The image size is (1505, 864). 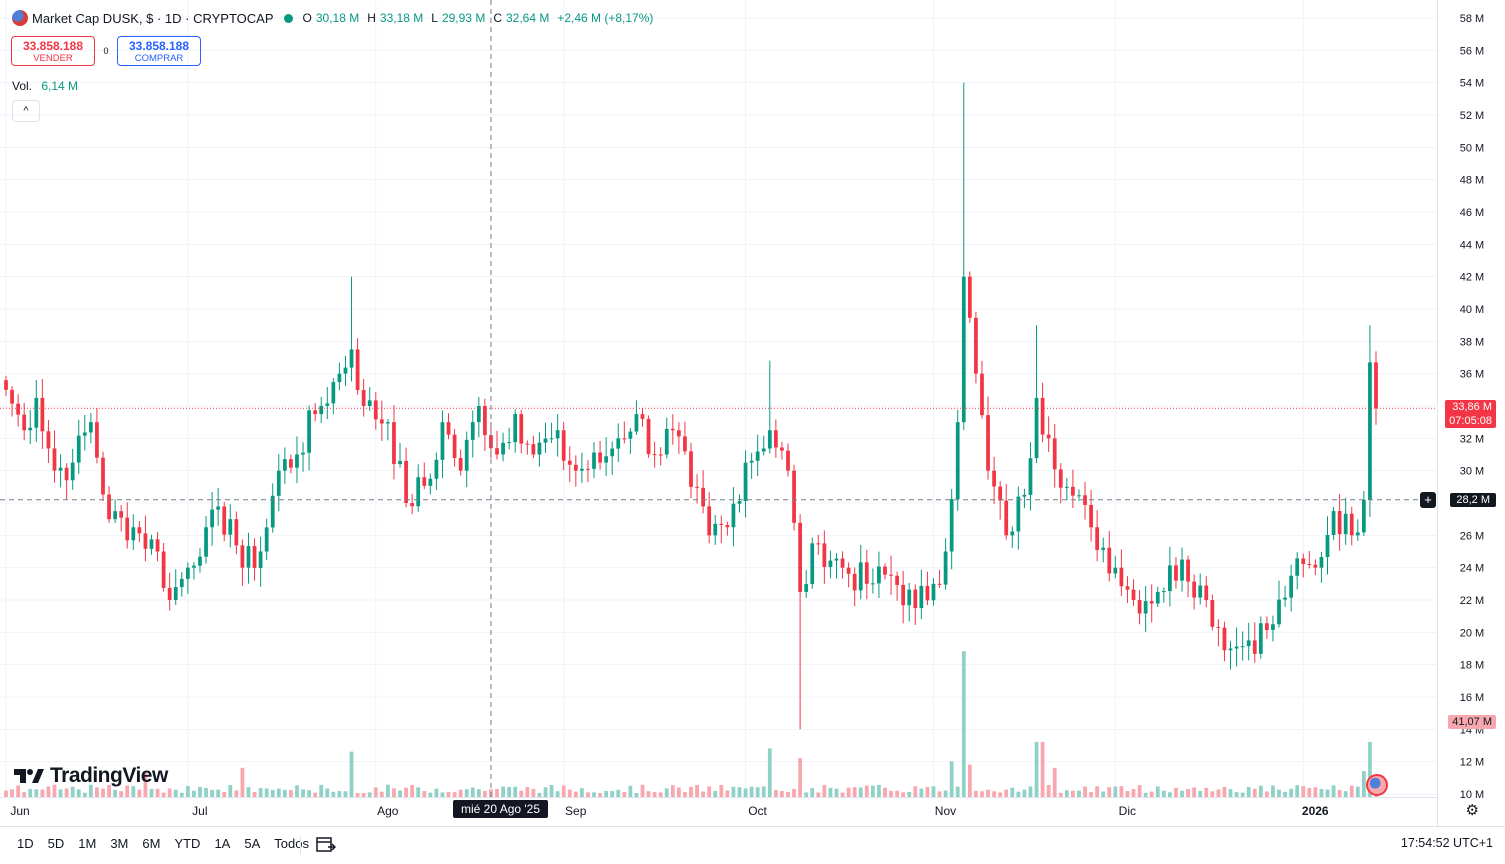 What do you see at coordinates (1446, 843) in the screenshot?
I see `clock-timezone: 17:54:52 UTC+1` at bounding box center [1446, 843].